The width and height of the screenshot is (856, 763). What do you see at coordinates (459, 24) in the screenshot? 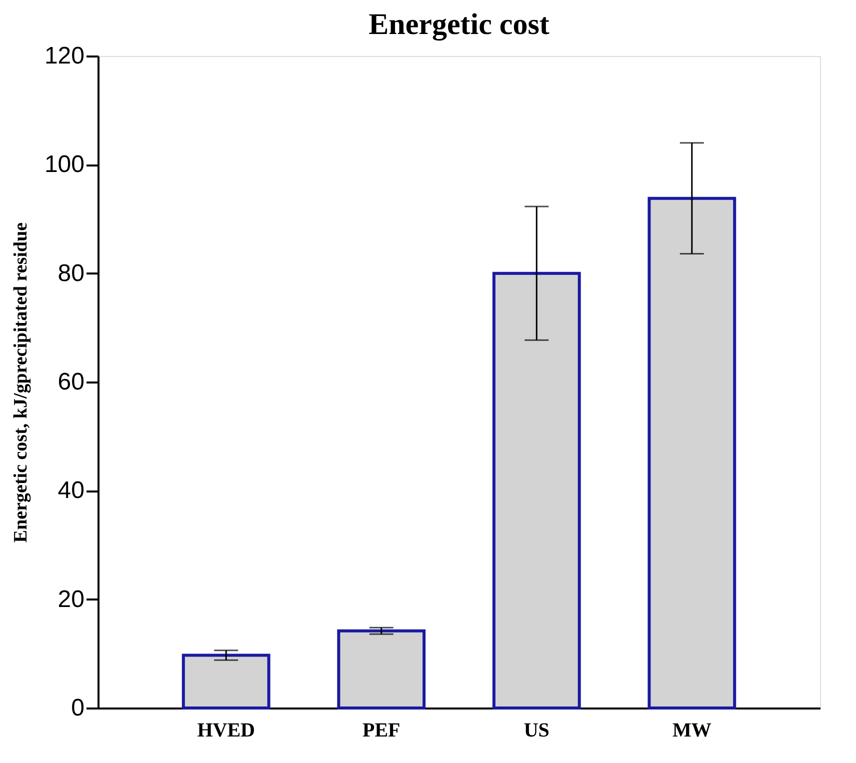
I see `chart-title: Energetic cost` at bounding box center [459, 24].